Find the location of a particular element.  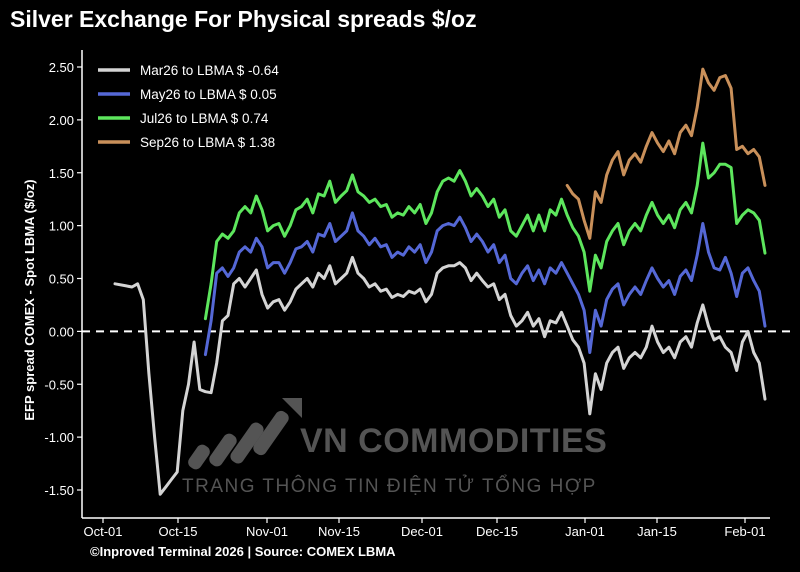

y-tick-label: 0.00 is located at coordinates (61, 331).